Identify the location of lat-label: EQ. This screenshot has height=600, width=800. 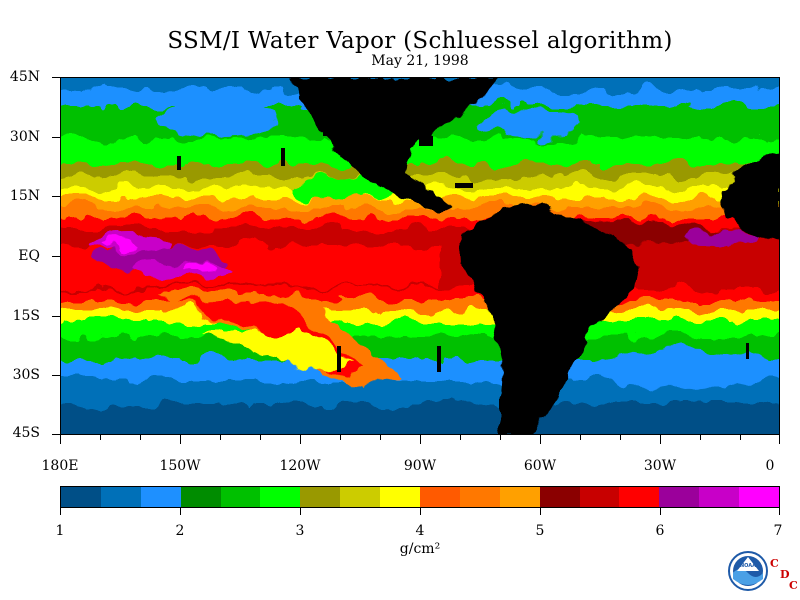
(29, 256).